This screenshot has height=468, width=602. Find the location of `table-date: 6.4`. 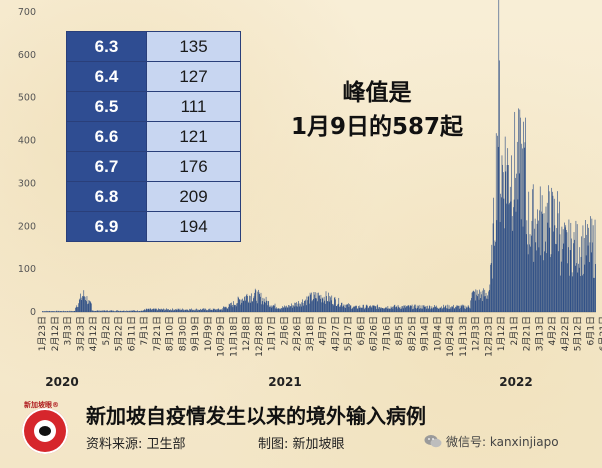

table-date: 6.4 is located at coordinates (106, 76).